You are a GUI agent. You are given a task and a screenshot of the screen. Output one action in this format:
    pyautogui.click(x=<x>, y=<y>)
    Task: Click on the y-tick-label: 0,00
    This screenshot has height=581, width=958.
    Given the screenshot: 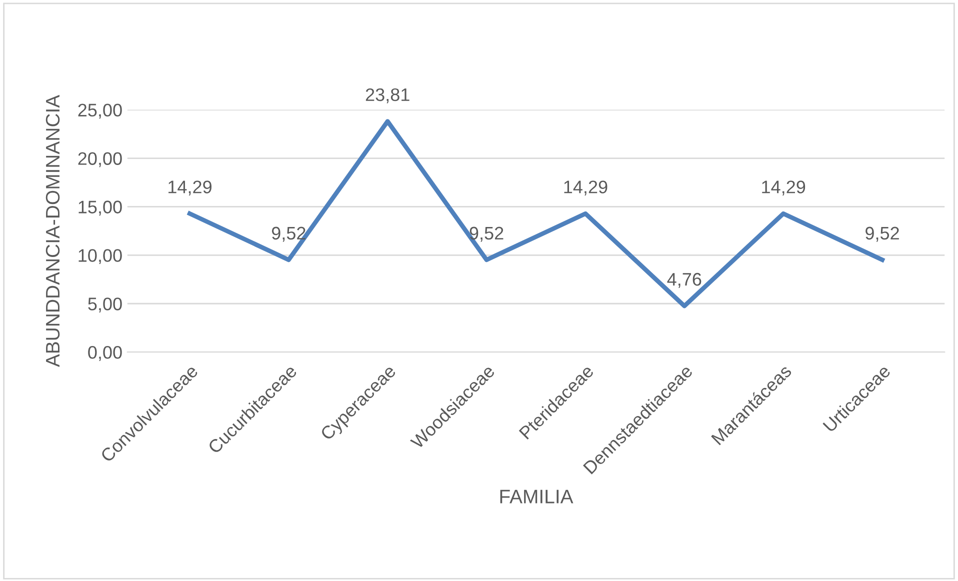 What is the action you would take?
    pyautogui.click(x=105, y=353)
    